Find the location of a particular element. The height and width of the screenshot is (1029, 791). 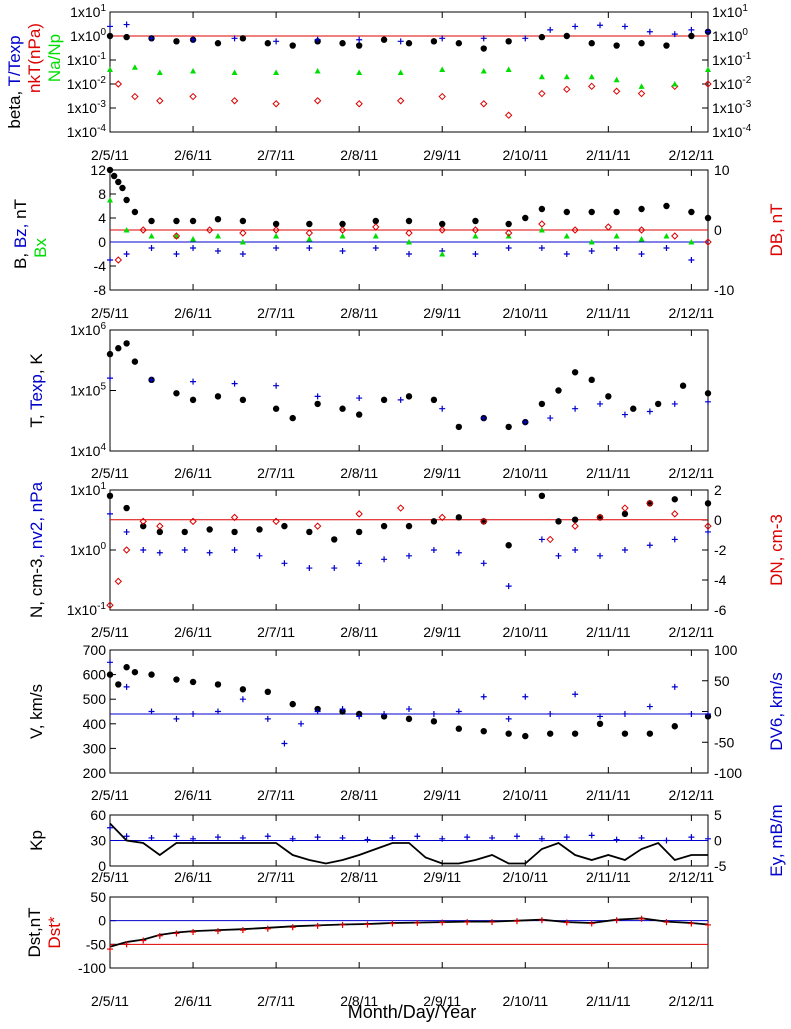

panel-frame is located at coordinates (409, 932).